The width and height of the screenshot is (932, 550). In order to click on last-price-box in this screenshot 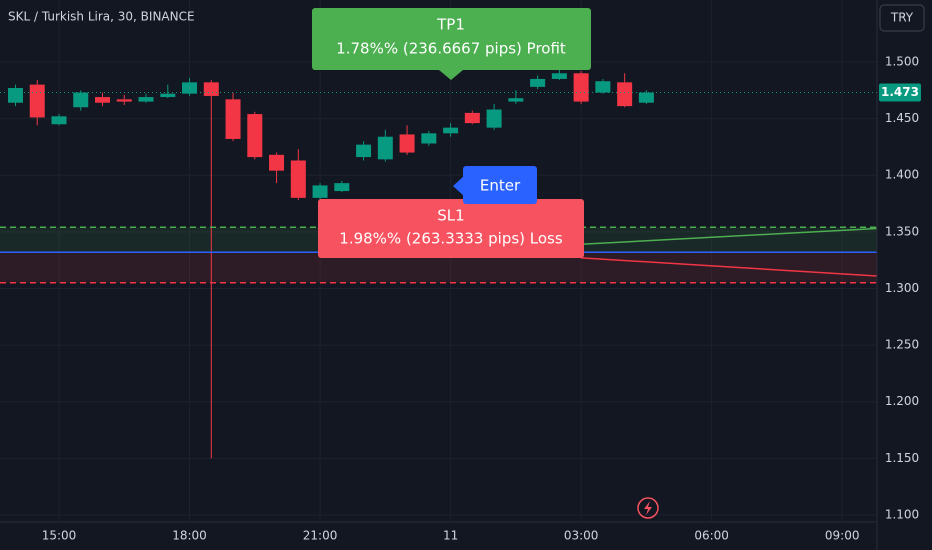, I will do `click(900, 92)`.